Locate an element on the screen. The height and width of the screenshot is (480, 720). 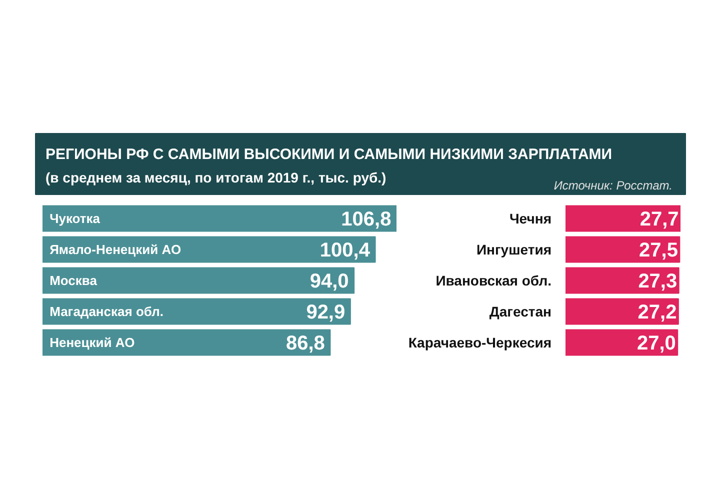
y-tick-label: Чечня is located at coordinates (530, 218).